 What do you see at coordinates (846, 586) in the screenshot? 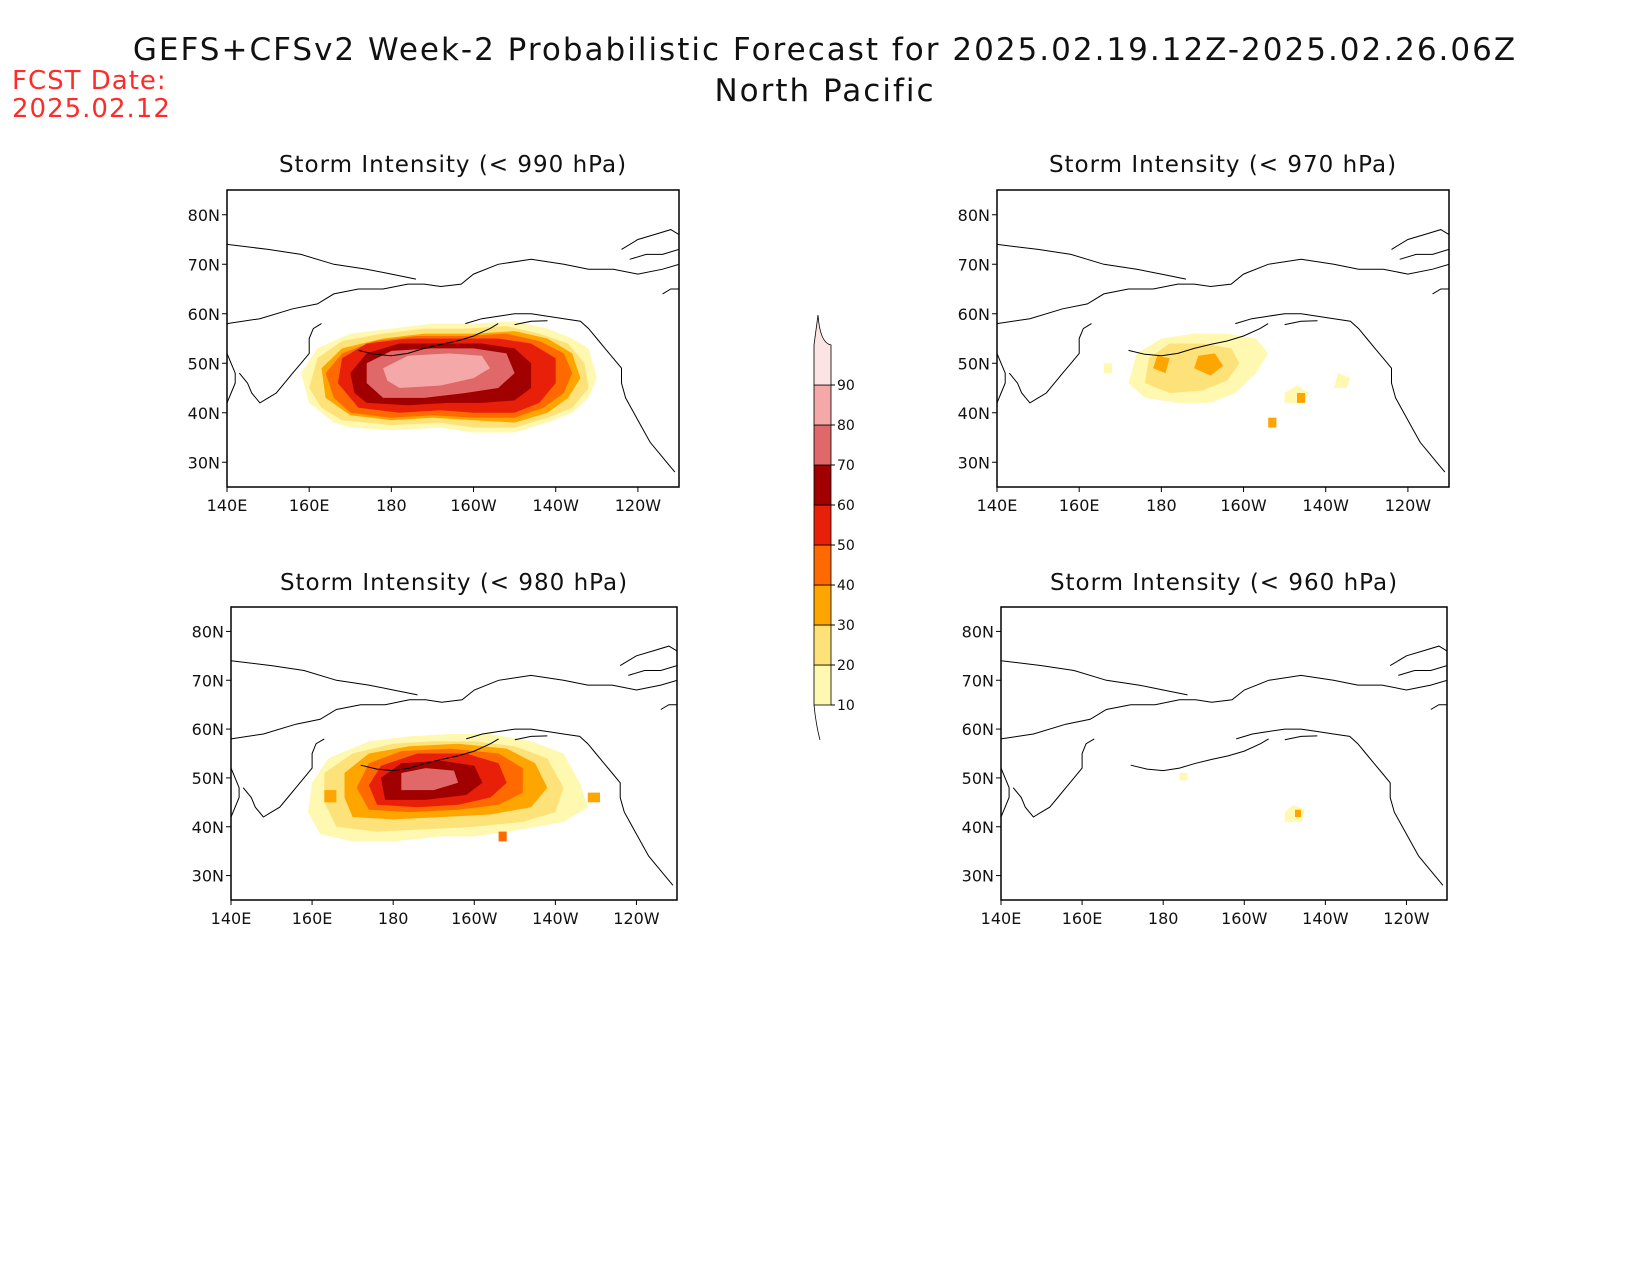
I see `colorbar-label: 40` at bounding box center [846, 586].